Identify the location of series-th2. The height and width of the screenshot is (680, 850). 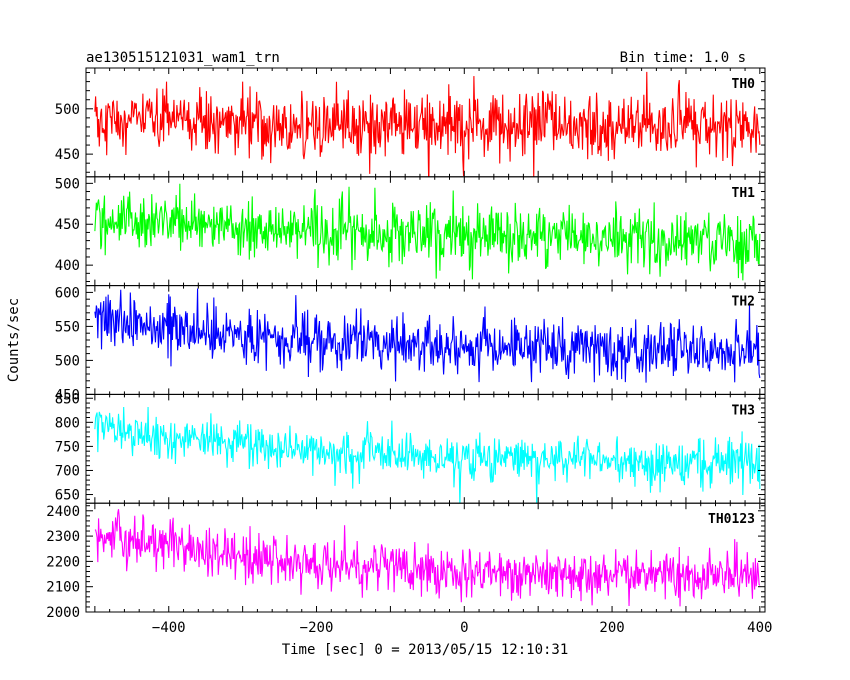
(427, 335).